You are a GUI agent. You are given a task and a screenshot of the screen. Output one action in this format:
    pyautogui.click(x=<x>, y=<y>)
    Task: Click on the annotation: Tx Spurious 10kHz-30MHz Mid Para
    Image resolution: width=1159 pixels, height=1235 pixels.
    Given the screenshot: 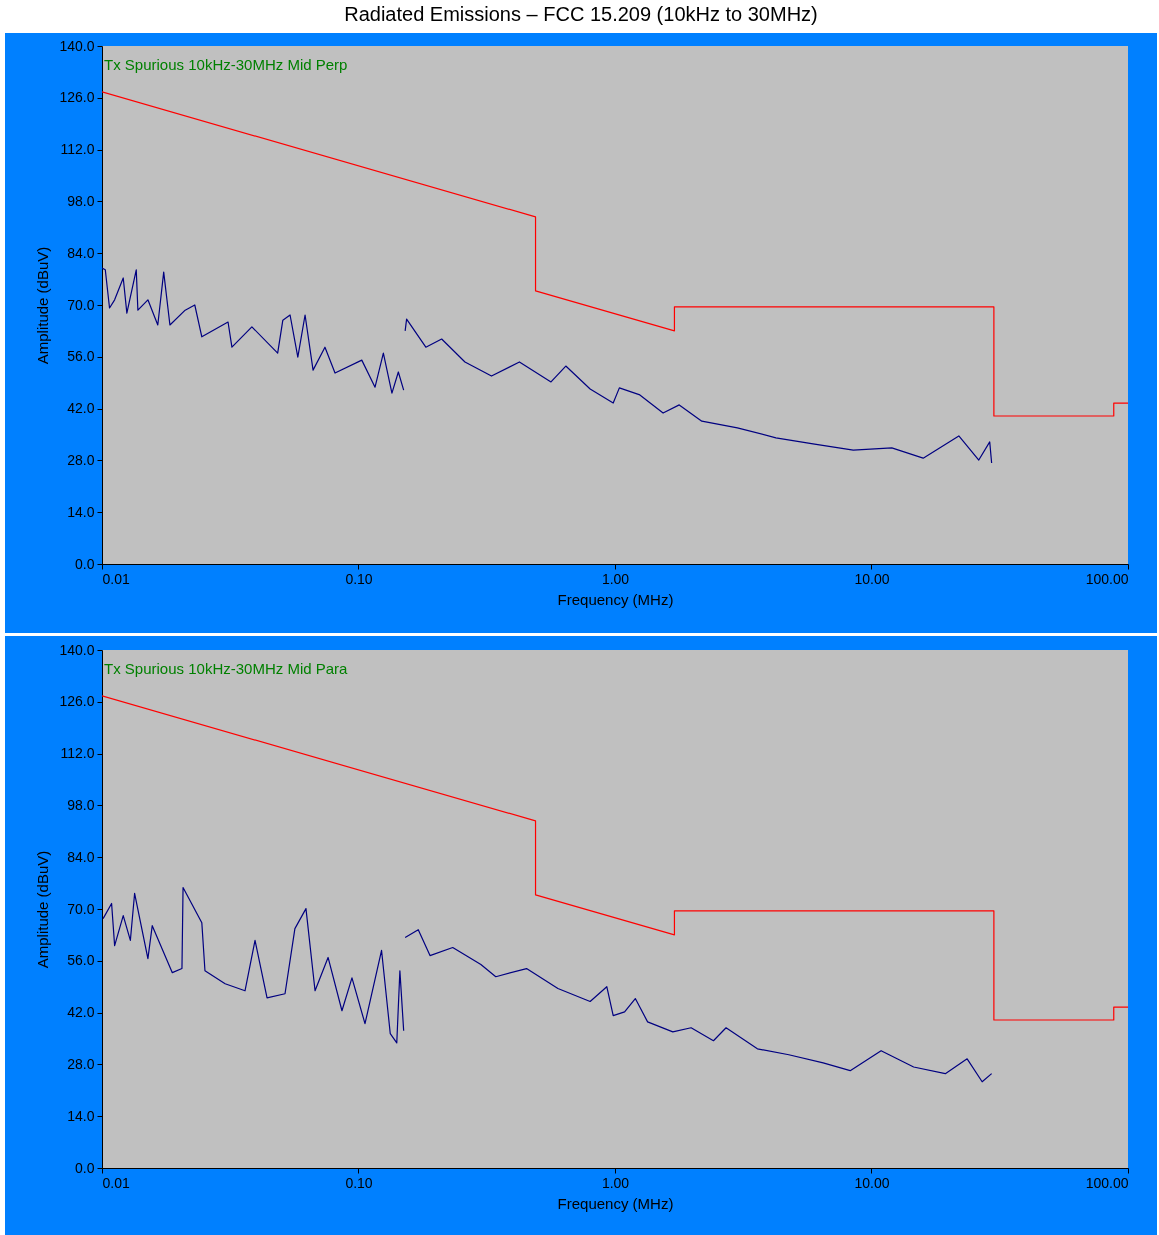 What is the action you would take?
    pyautogui.click(x=226, y=668)
    